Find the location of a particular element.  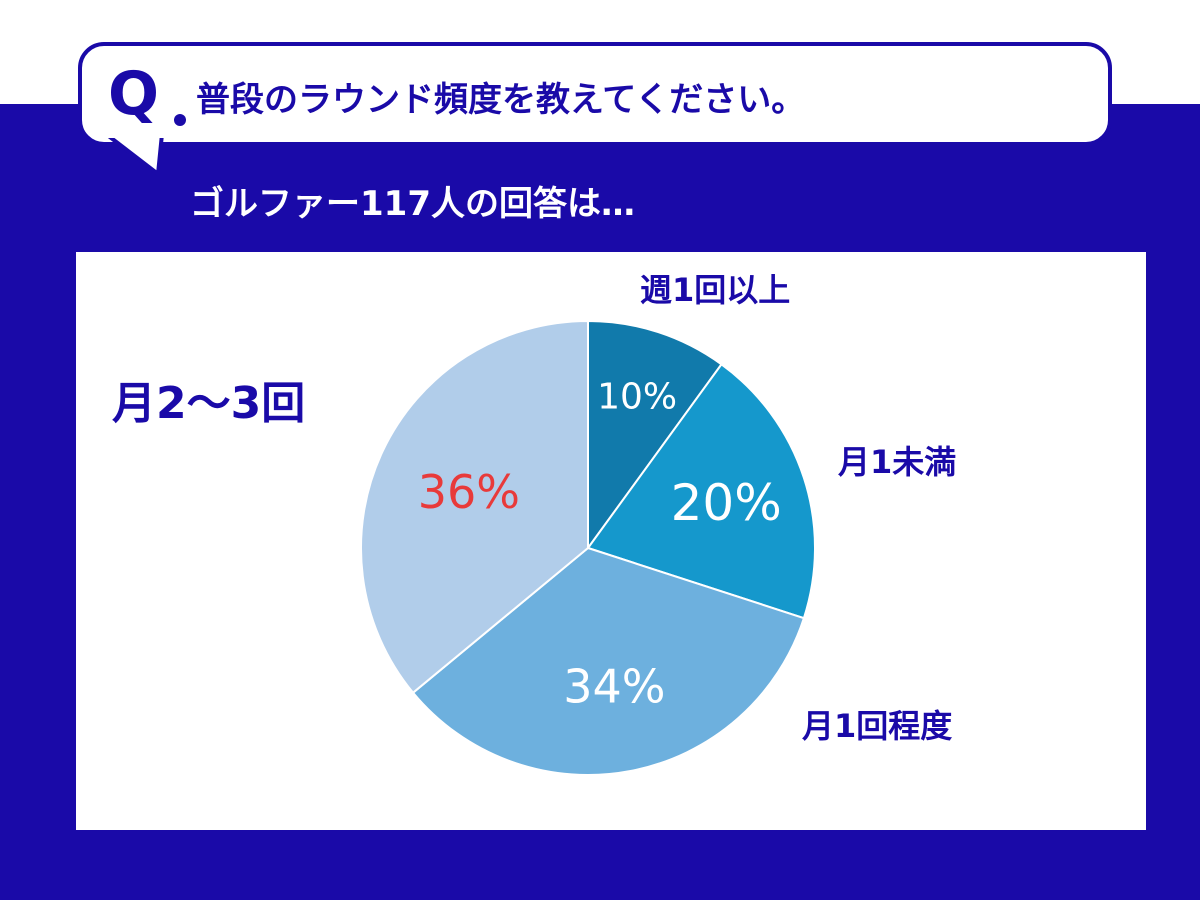

slice-value-label-3: 34% is located at coordinates (614, 686).